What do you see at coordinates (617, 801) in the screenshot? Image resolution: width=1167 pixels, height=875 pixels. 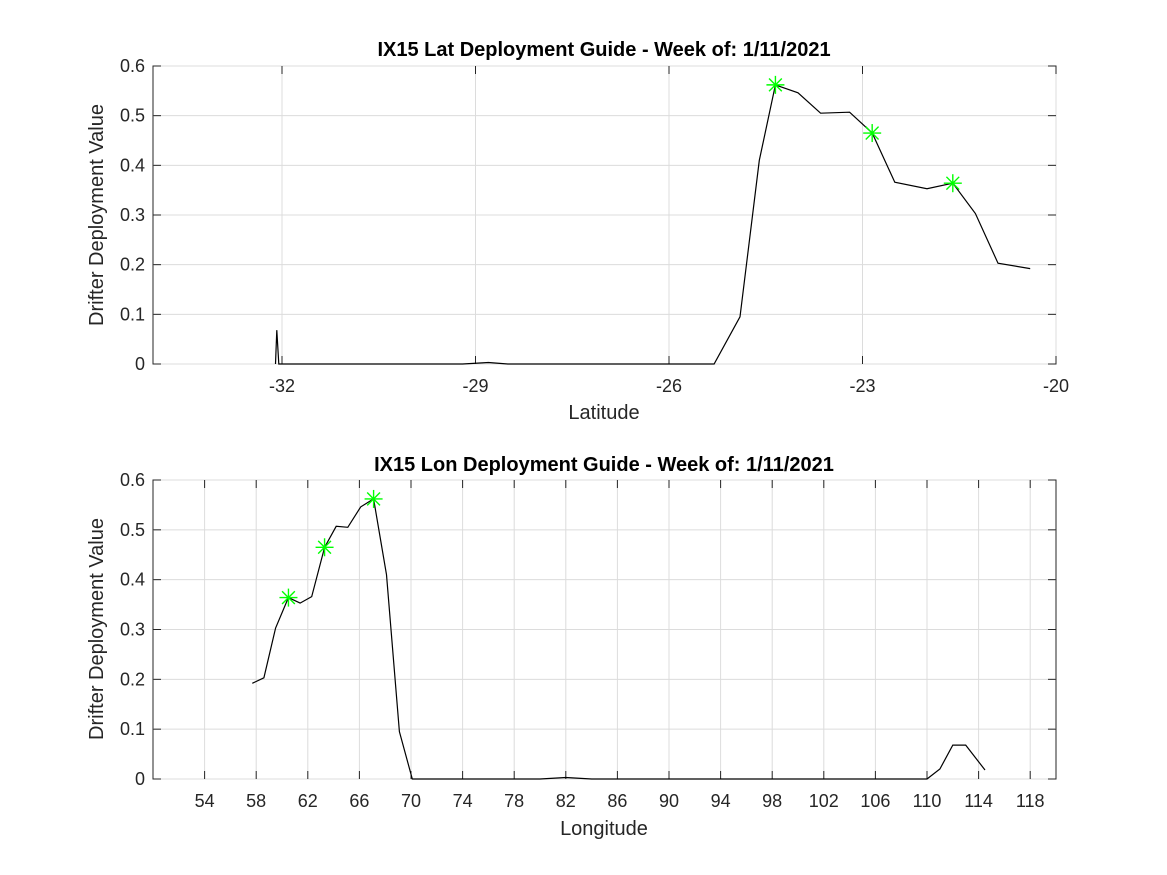 I see `lon-x-tick-label: 86` at bounding box center [617, 801].